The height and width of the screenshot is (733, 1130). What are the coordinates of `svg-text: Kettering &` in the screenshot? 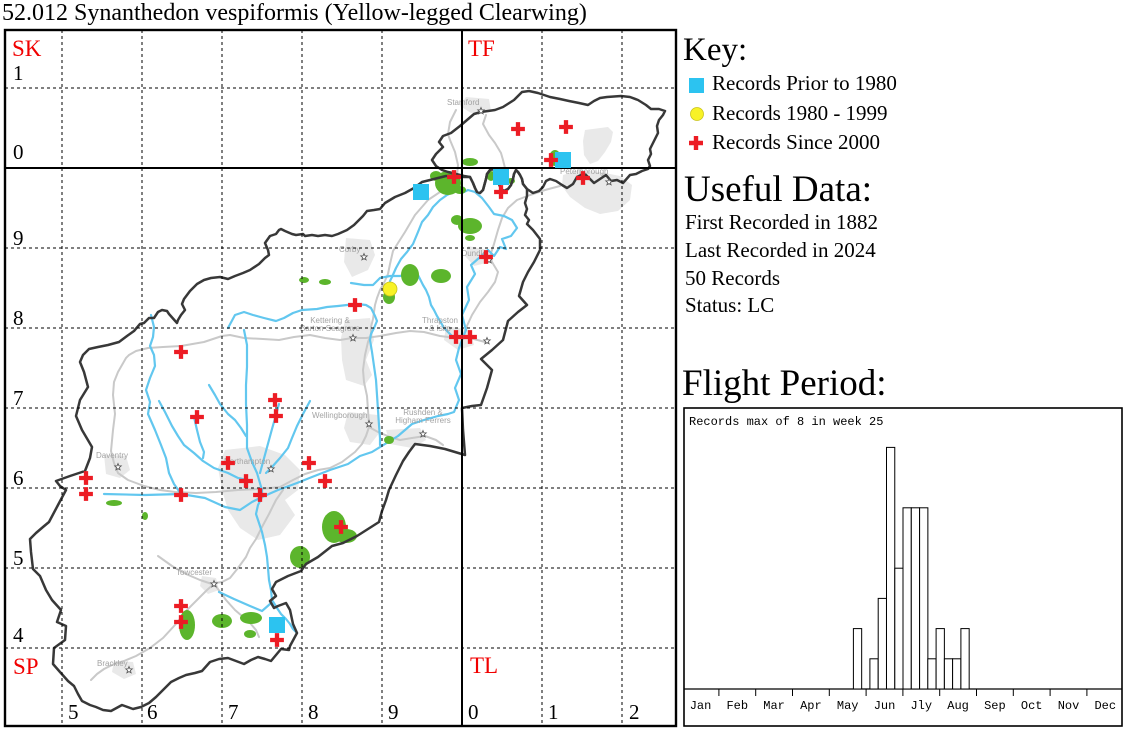 It's located at (330, 320).